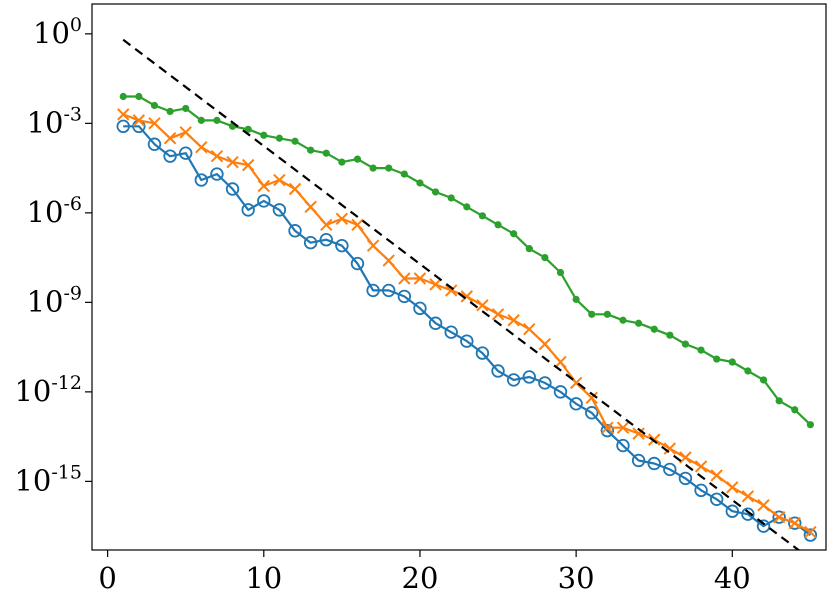 The image size is (830, 595). Describe the element at coordinates (107, 578) in the screenshot. I see `x-tick-label: 0` at that location.